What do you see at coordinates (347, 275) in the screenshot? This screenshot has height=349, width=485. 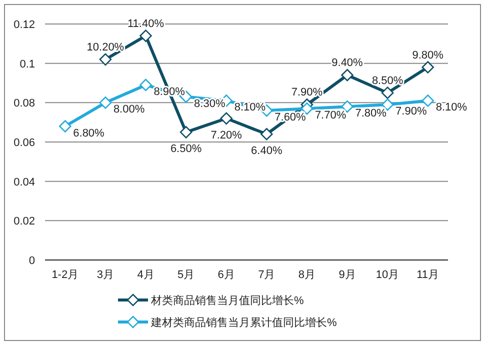 I see `xtick: 9月` at bounding box center [347, 275].